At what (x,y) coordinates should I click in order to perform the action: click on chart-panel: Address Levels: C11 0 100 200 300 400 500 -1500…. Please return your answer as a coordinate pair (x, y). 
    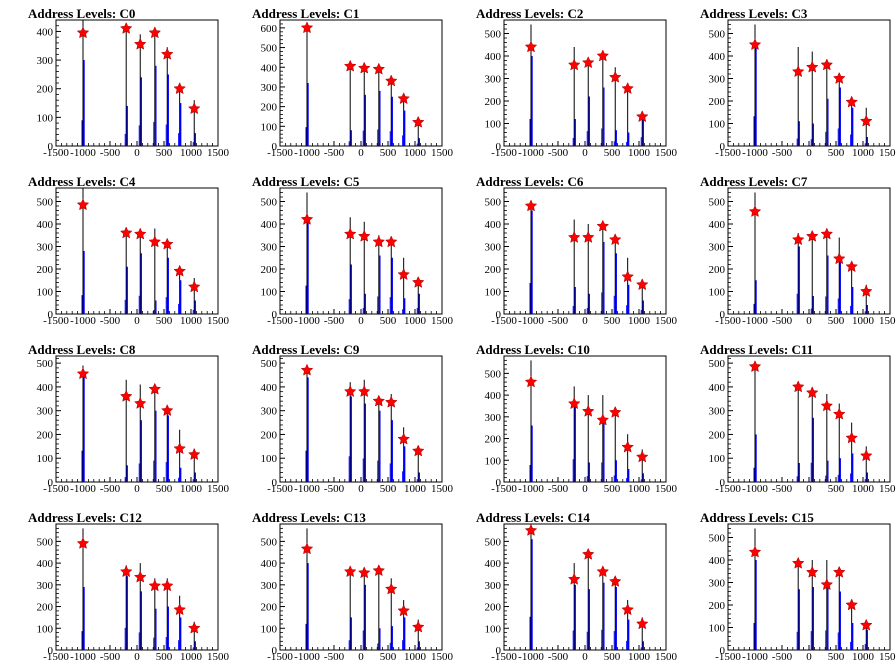
    Looking at the image, I should click on (798, 418).